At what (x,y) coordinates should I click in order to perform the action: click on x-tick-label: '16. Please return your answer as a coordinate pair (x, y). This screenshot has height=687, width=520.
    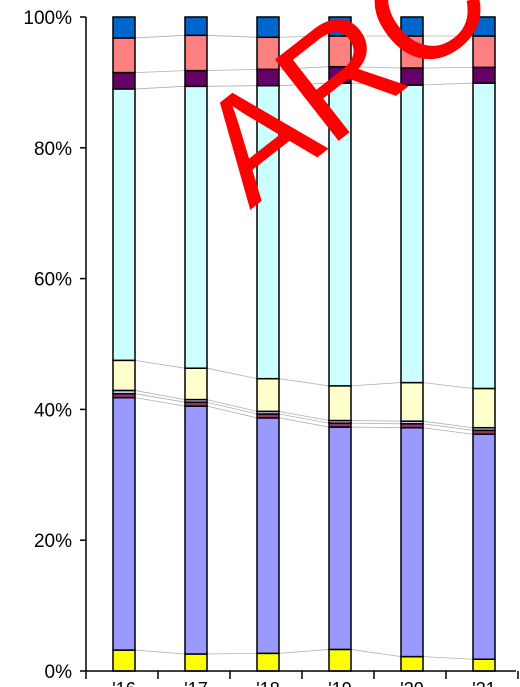
    Looking at the image, I should click on (123, 683).